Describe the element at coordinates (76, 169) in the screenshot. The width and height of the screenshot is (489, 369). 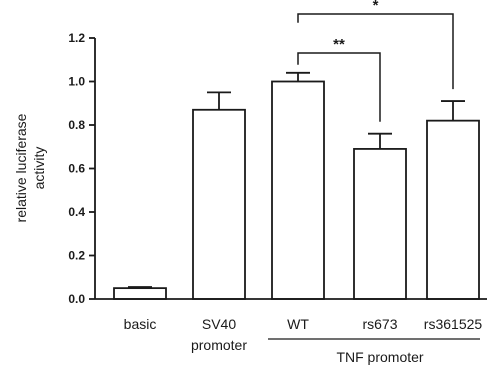
I see `y-tick-label: 0.6` at that location.